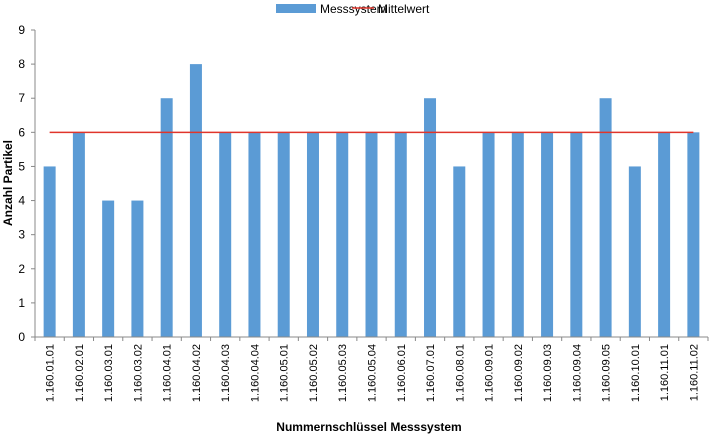 This screenshot has height=439, width=715. I want to click on legend-label-mittelwert: Mittelwert, so click(404, 9).